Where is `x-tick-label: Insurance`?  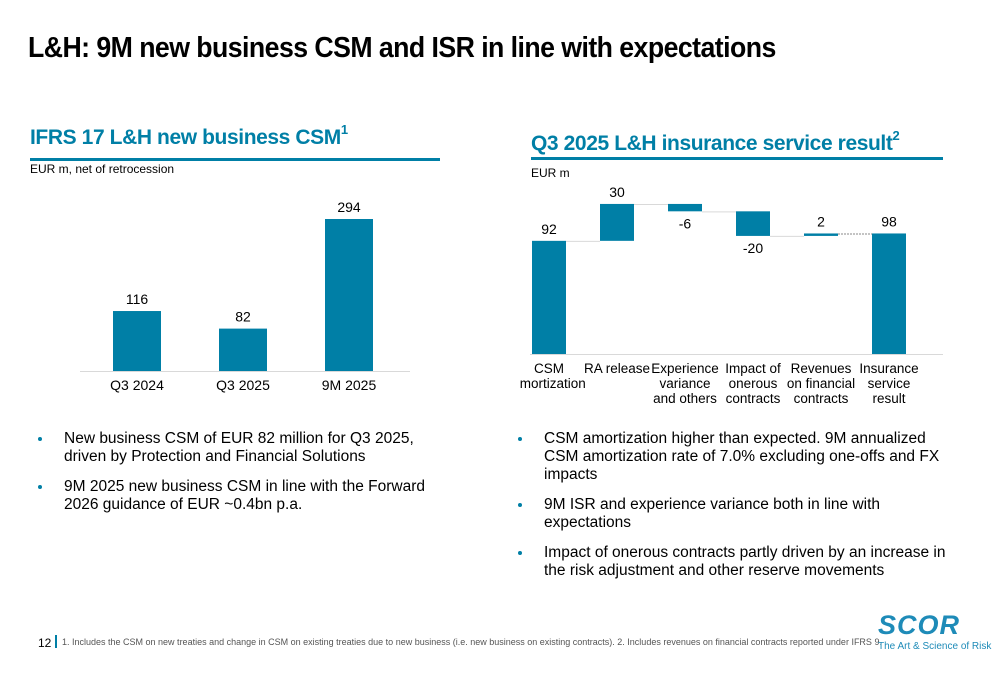
x-tick-label: Insurance is located at coordinates (888, 368).